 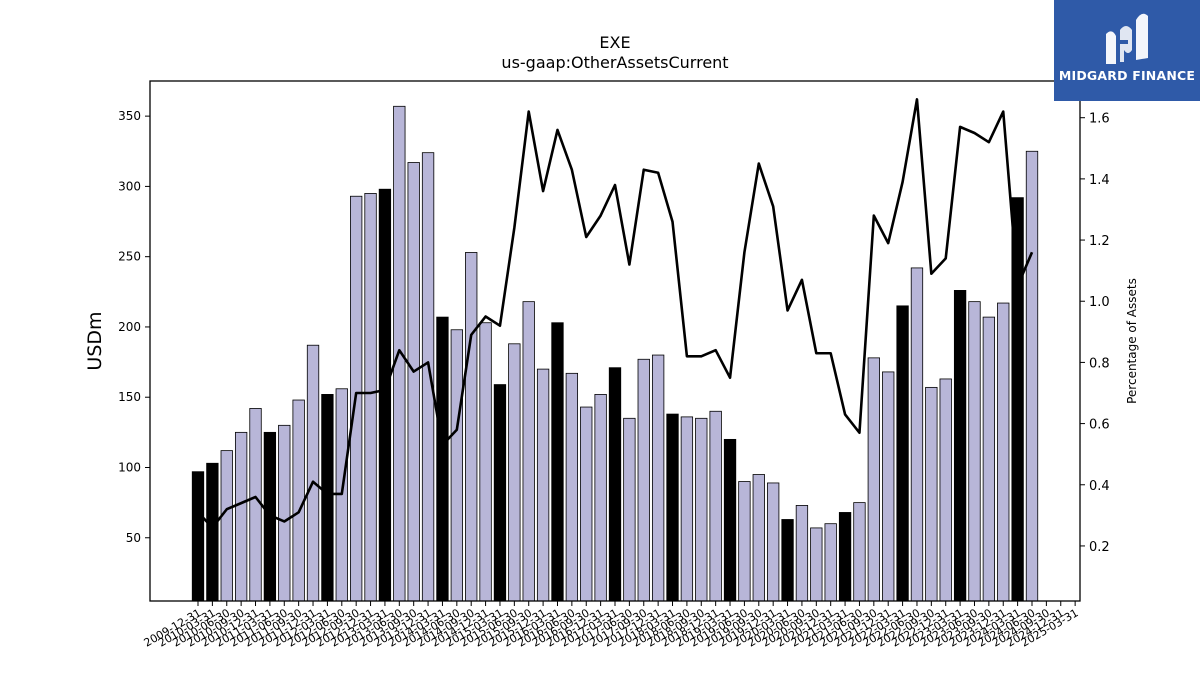 I want to click on y2-tick-label: 0.8, so click(x=1099, y=363).